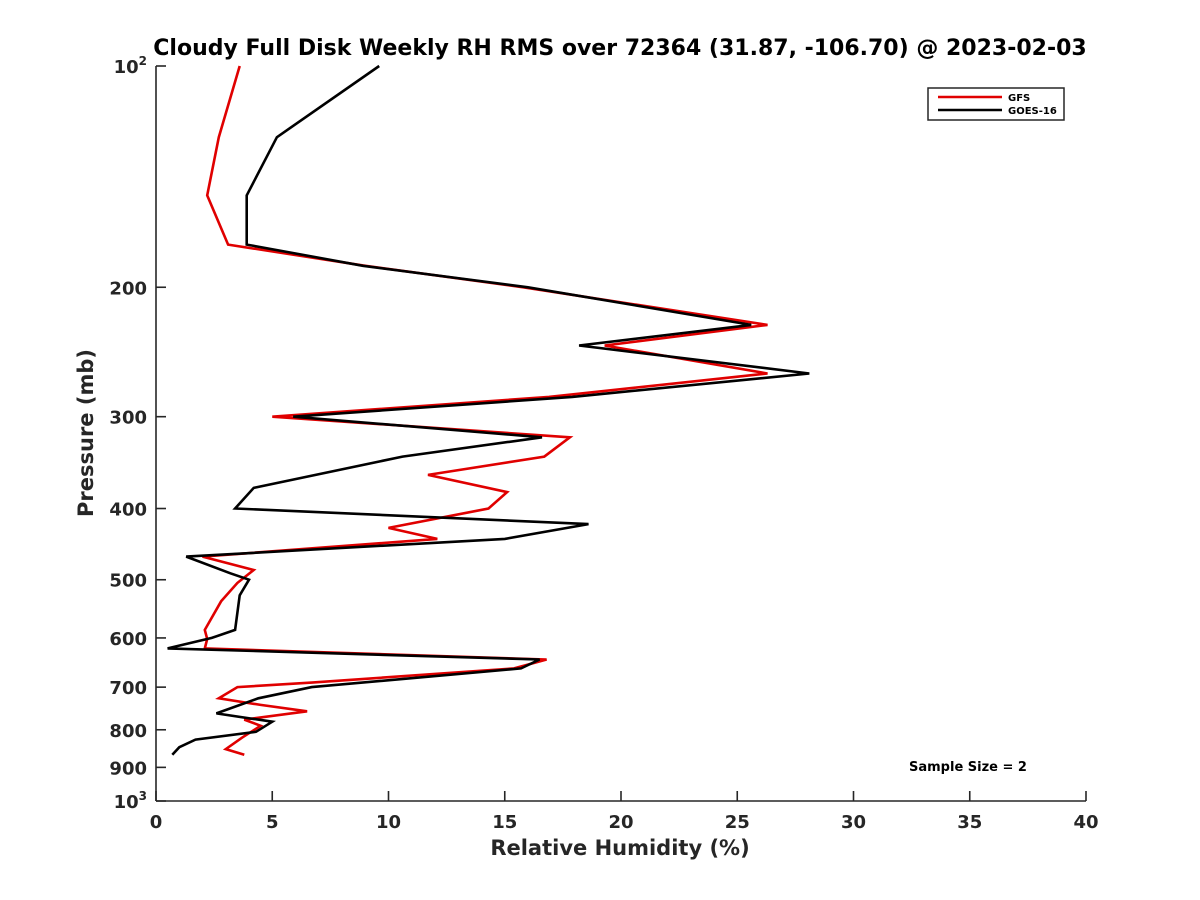 This screenshot has width=1200, height=900. What do you see at coordinates (128, 288) in the screenshot?
I see `y-tick-label: 200` at bounding box center [128, 288].